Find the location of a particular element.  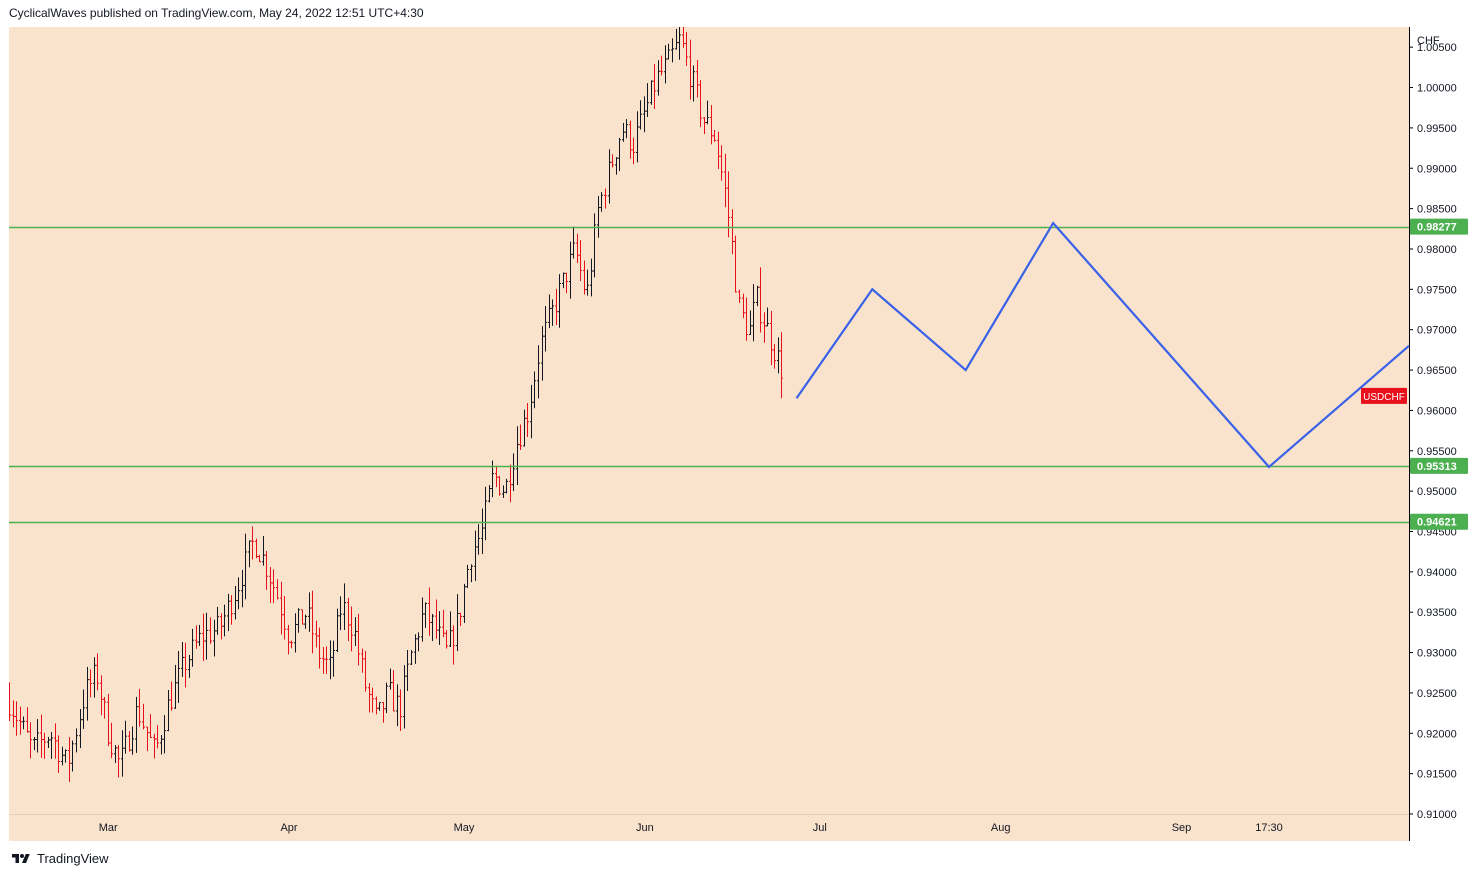

time-axis-ticks: Mar Apr May Jun Jul Aug Sep 17:30 is located at coordinates (691, 828).